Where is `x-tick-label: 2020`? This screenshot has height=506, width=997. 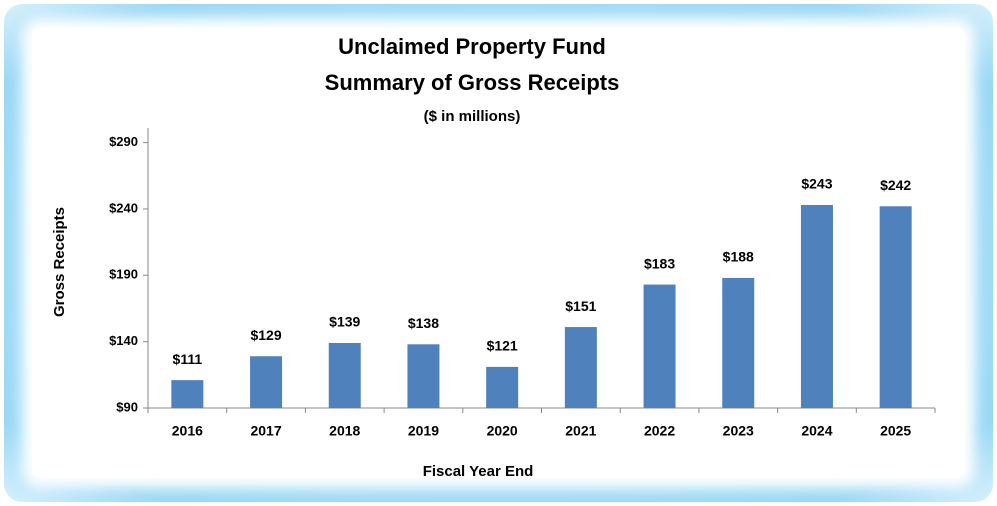
x-tick-label: 2020 is located at coordinates (502, 431).